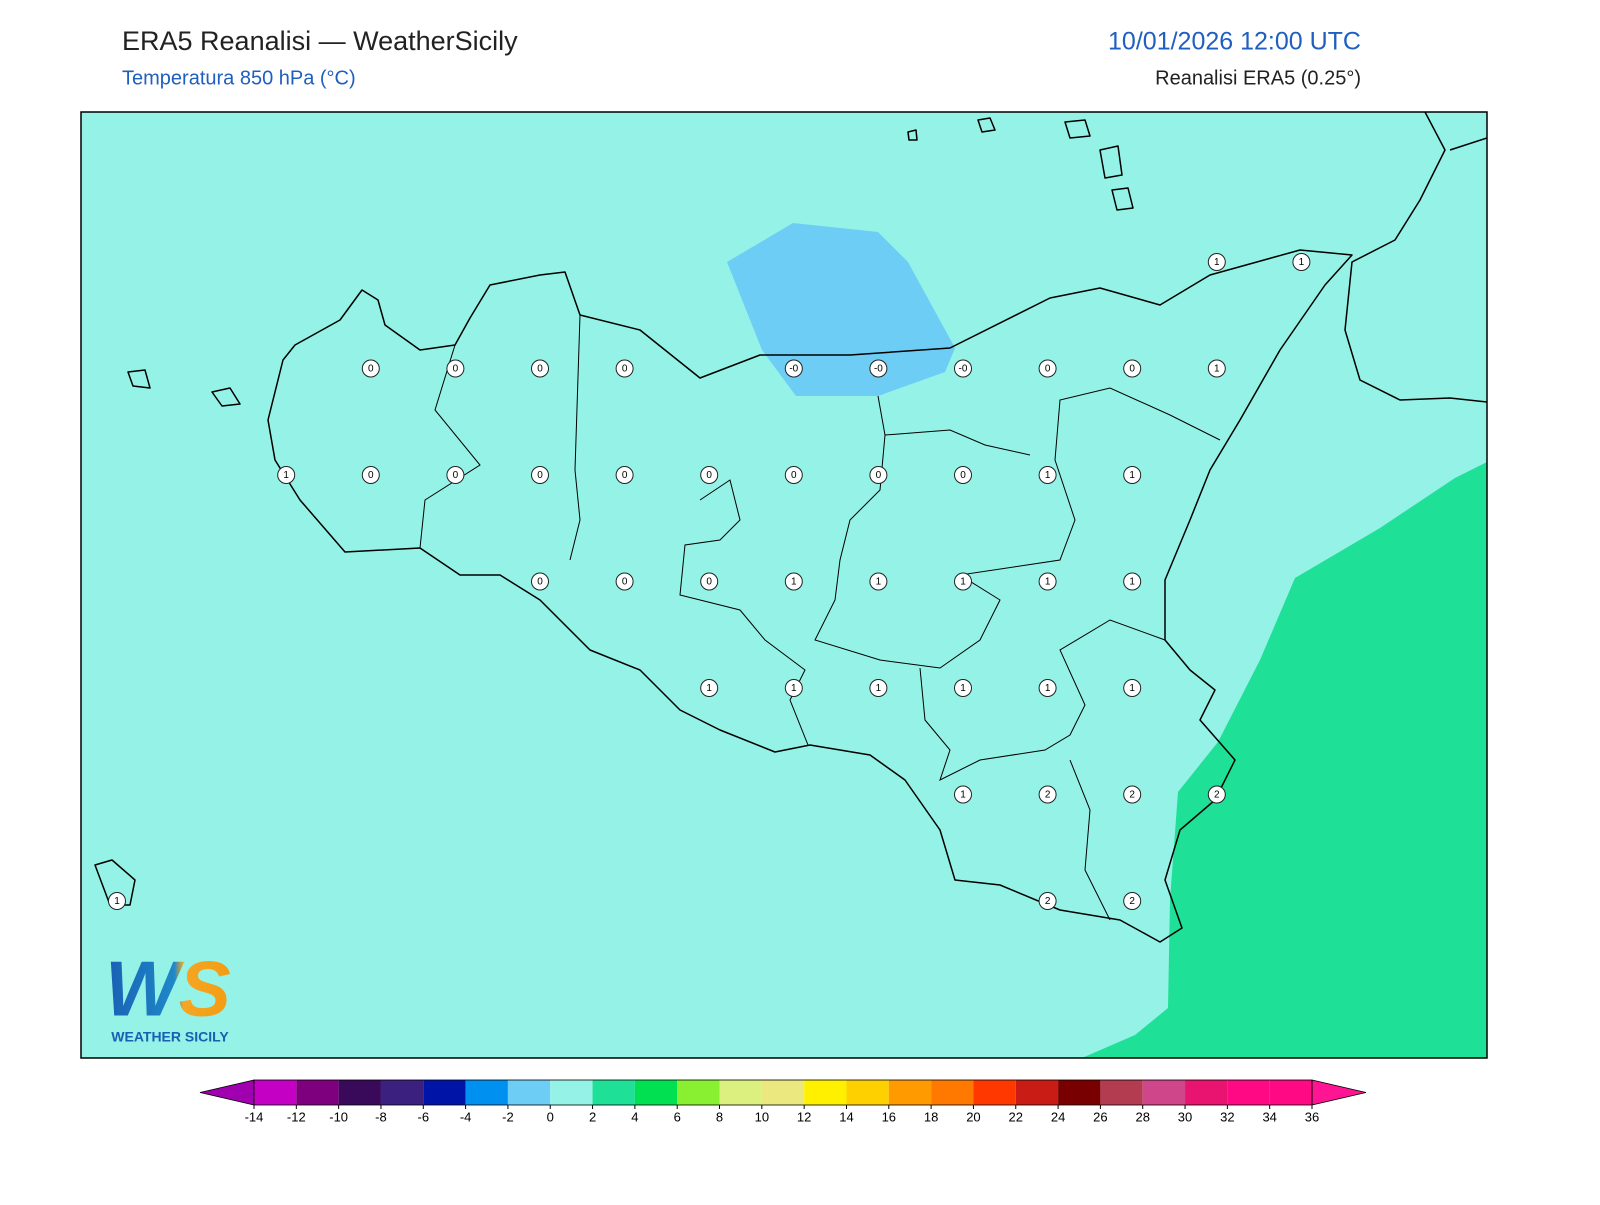 This screenshot has height=1205, width=1600. Describe the element at coordinates (1312, 1116) in the screenshot. I see `colorbar-tick-label: 36` at that location.